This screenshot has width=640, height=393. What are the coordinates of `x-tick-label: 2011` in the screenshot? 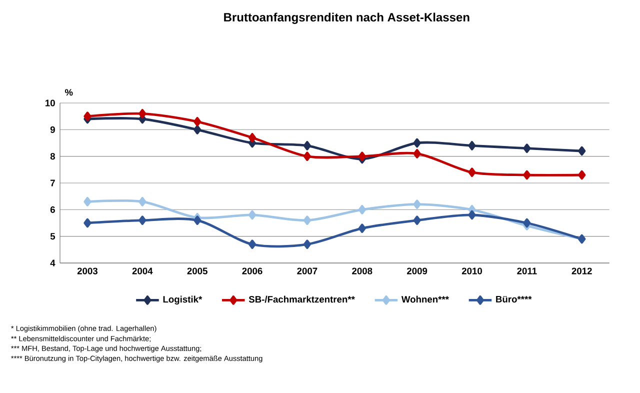 It's located at (527, 271).